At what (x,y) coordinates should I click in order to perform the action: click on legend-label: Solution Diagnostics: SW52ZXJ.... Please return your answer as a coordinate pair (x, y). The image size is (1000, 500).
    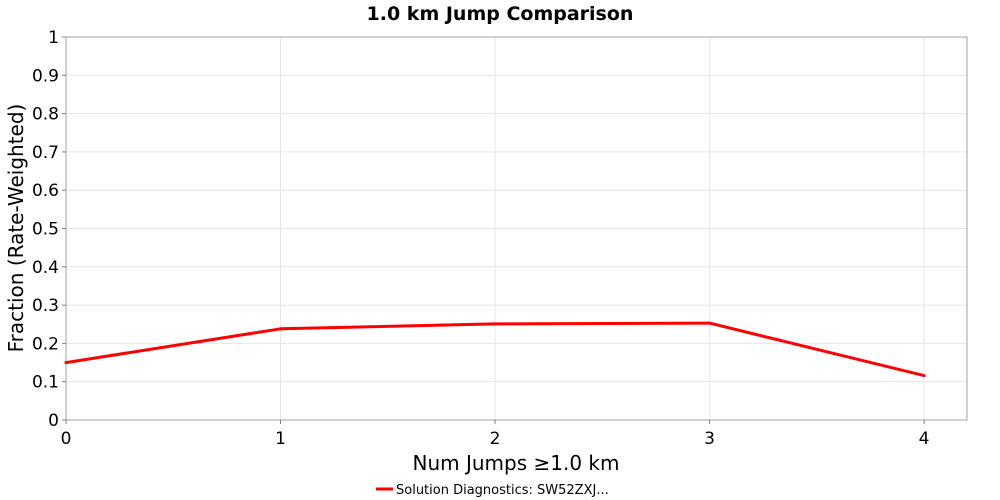
    Looking at the image, I should click on (502, 490).